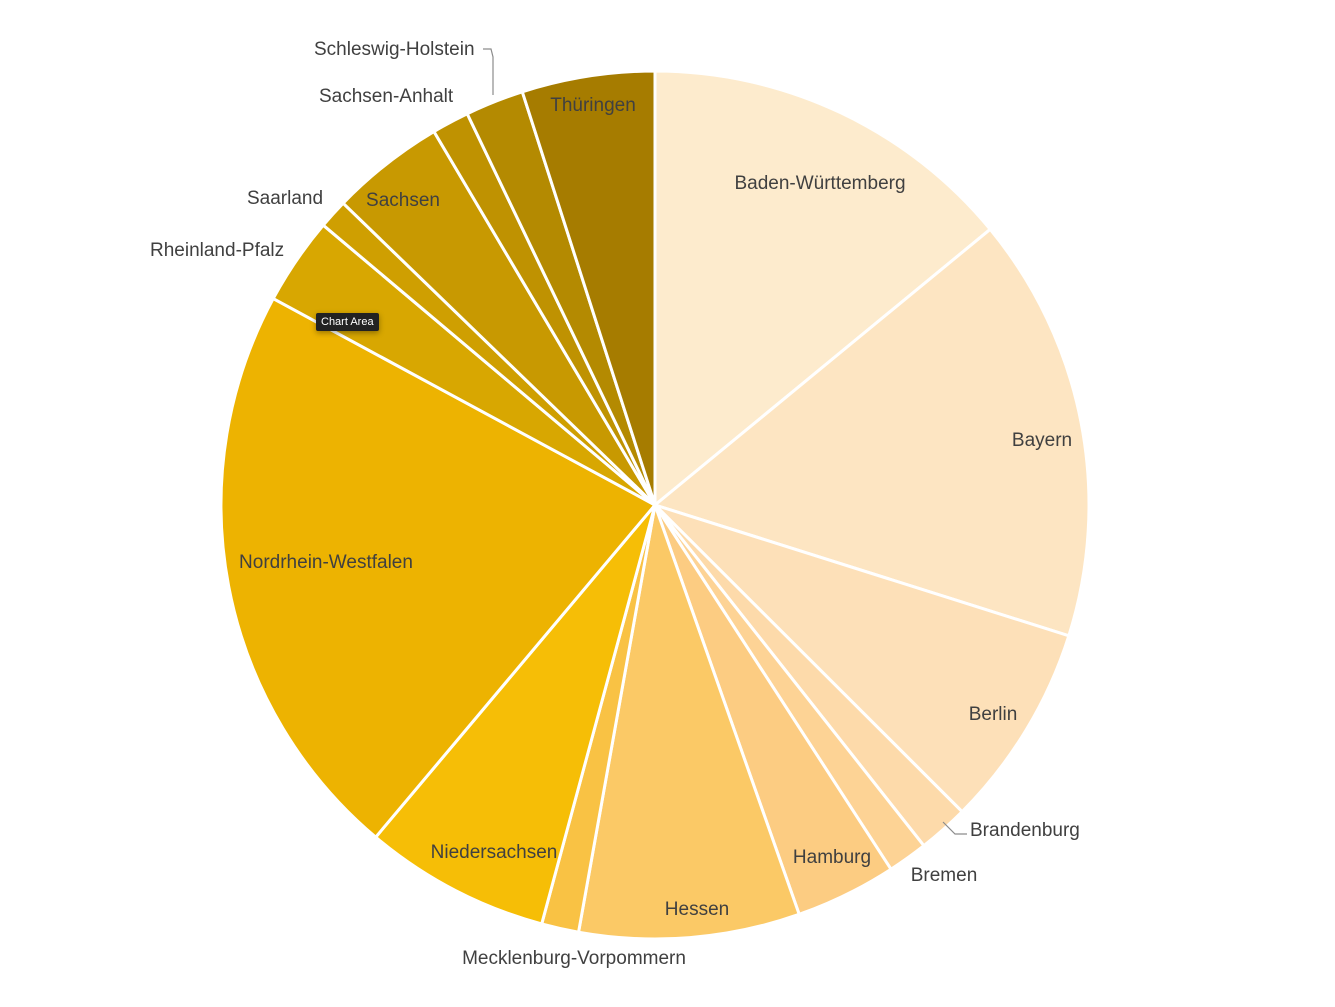 This screenshot has width=1335, height=1007. I want to click on slice-label-rheinland-pfalz: Rheinland-Pfalz, so click(217, 250).